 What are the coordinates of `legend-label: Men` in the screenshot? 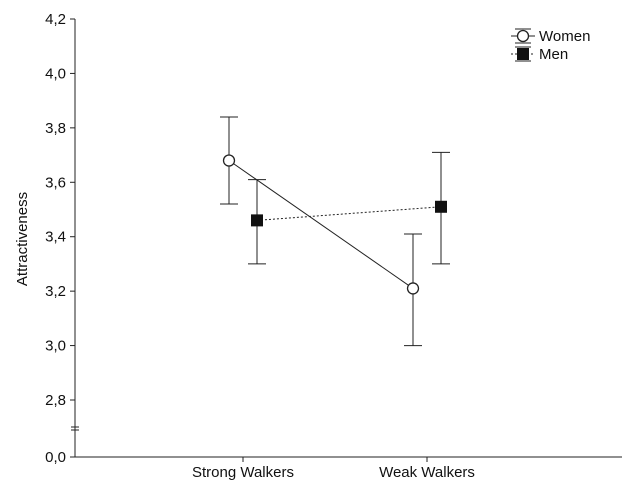 It's located at (553, 54).